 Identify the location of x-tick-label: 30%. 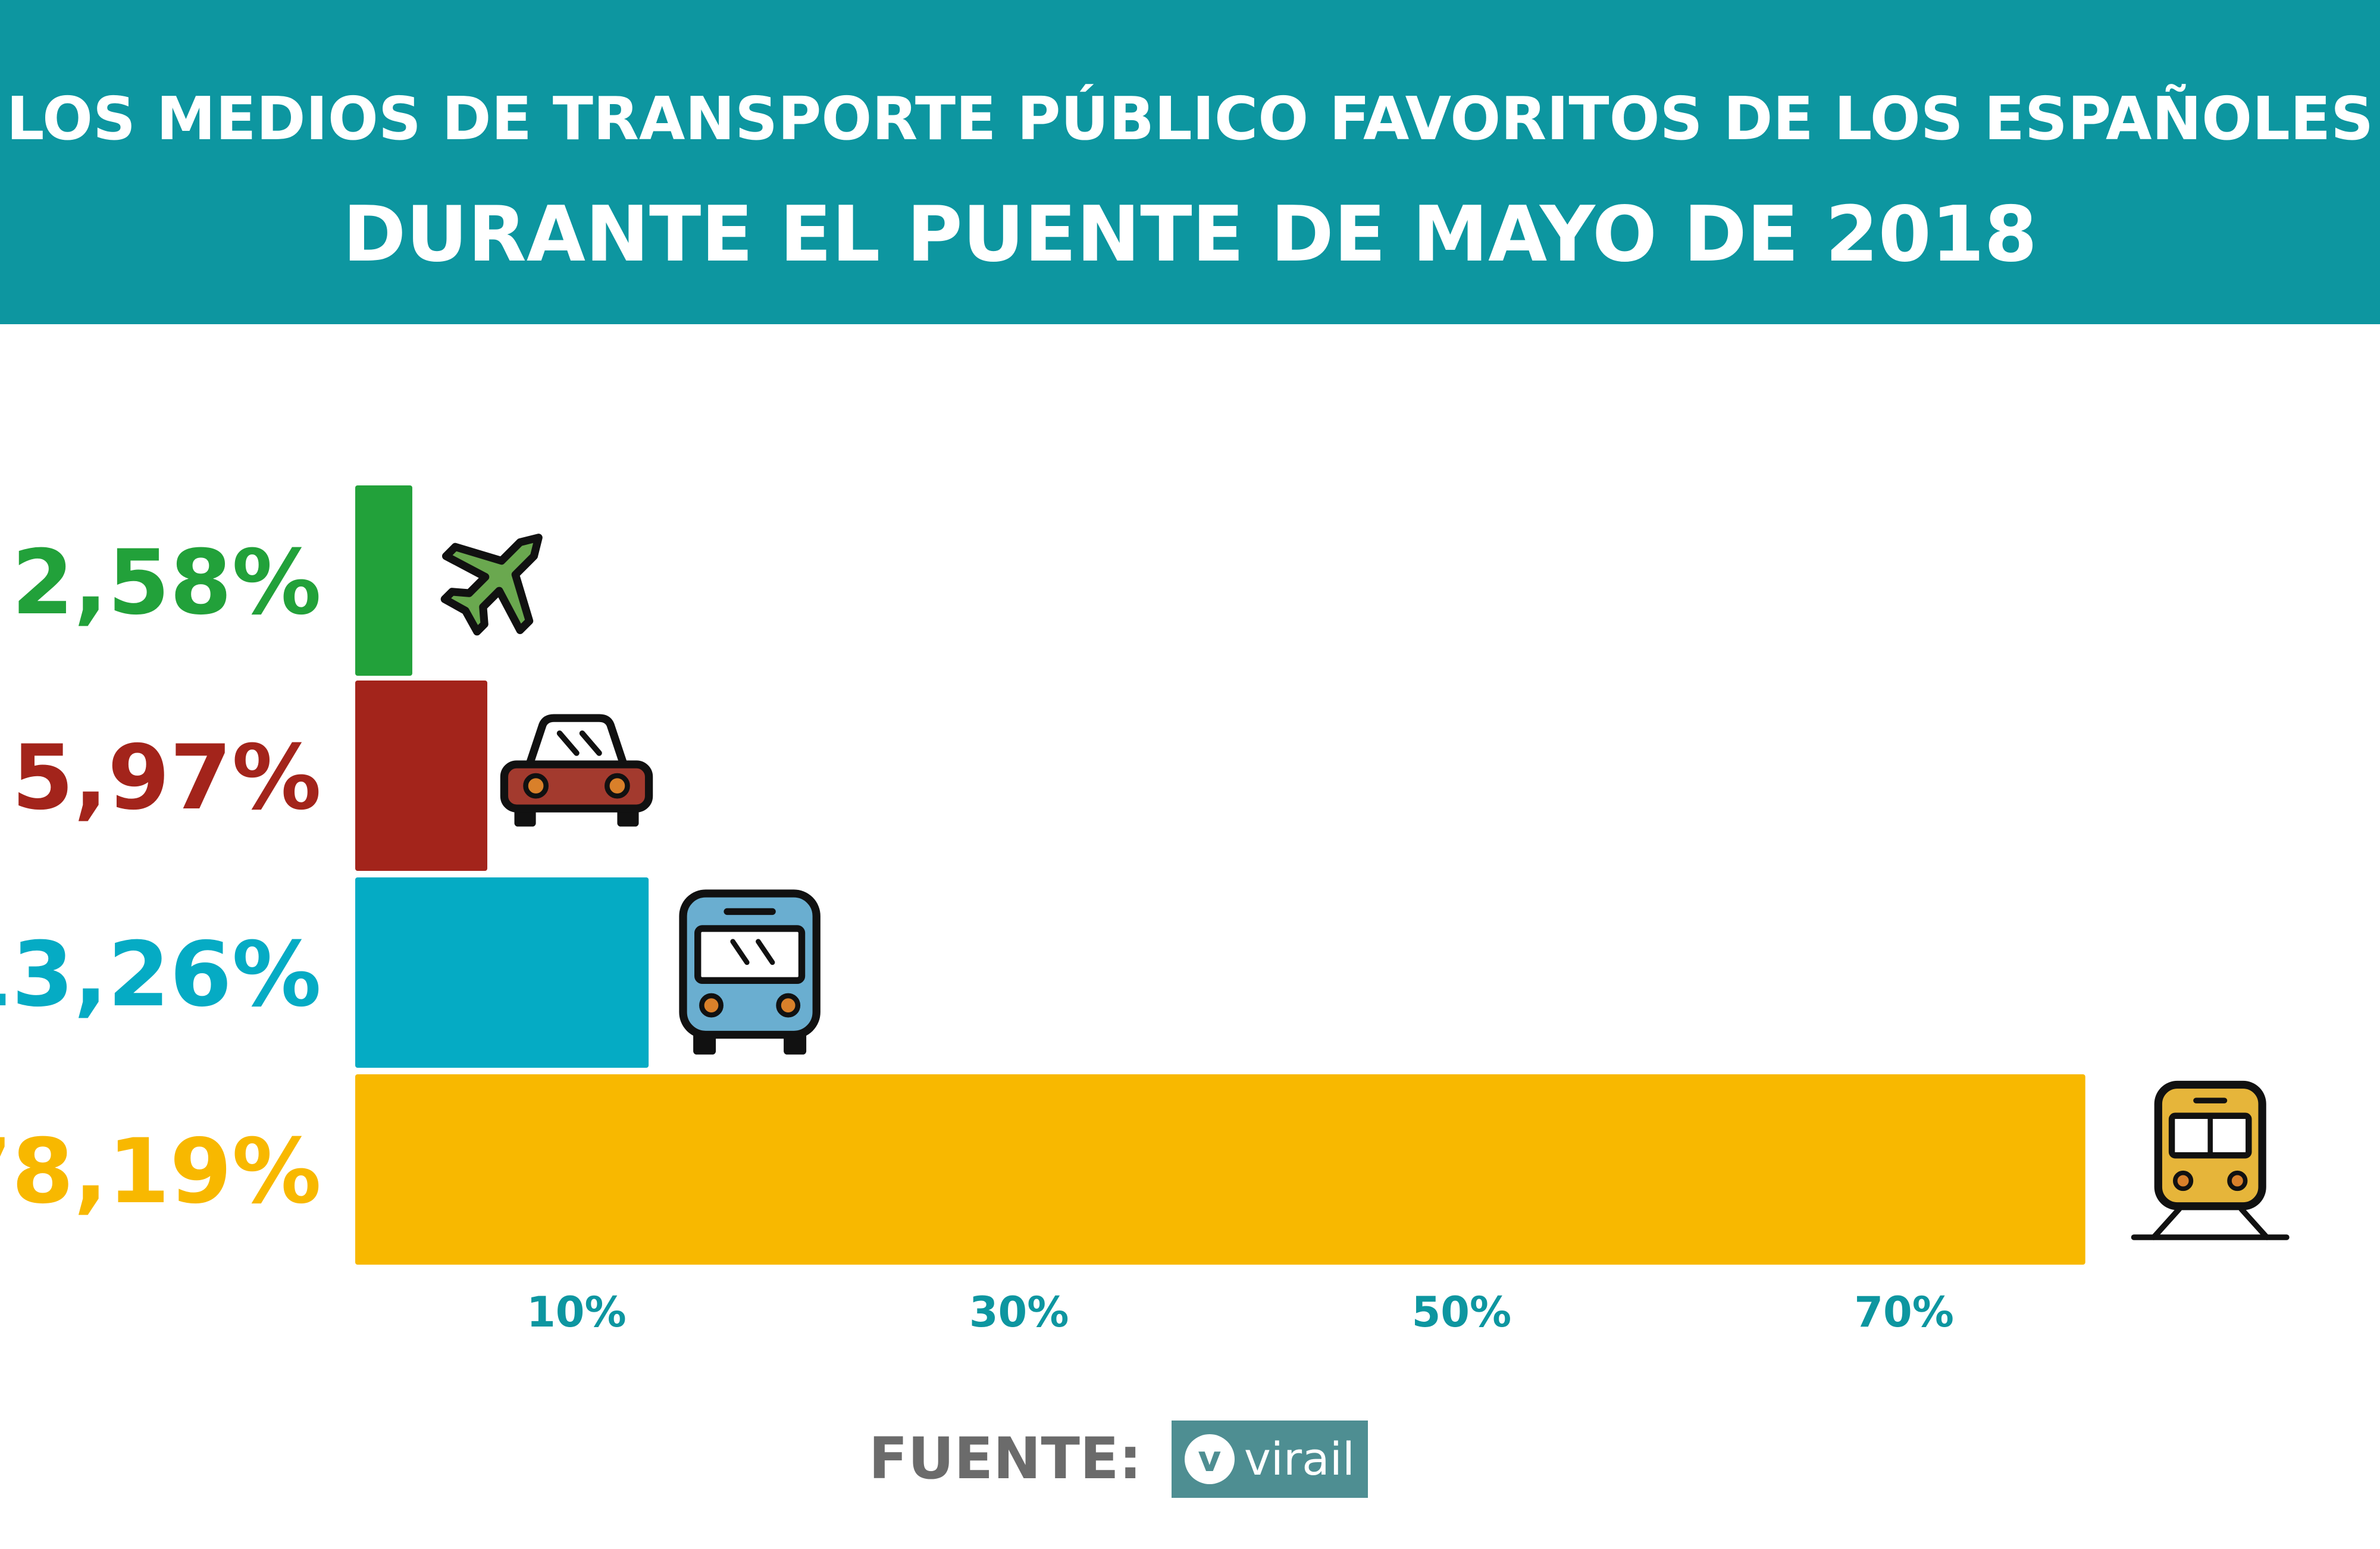
(1019, 1312).